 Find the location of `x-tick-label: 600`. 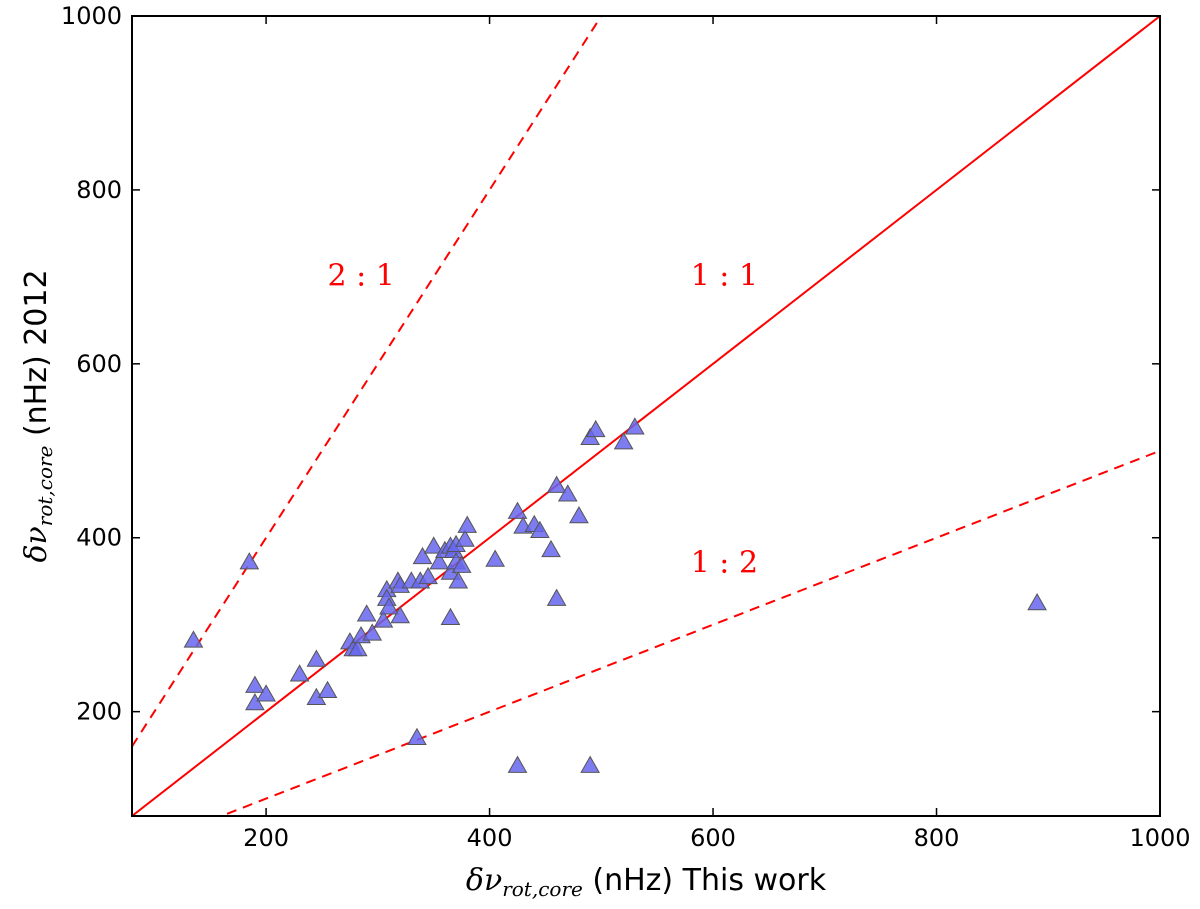

x-tick-label: 600 is located at coordinates (713, 838).